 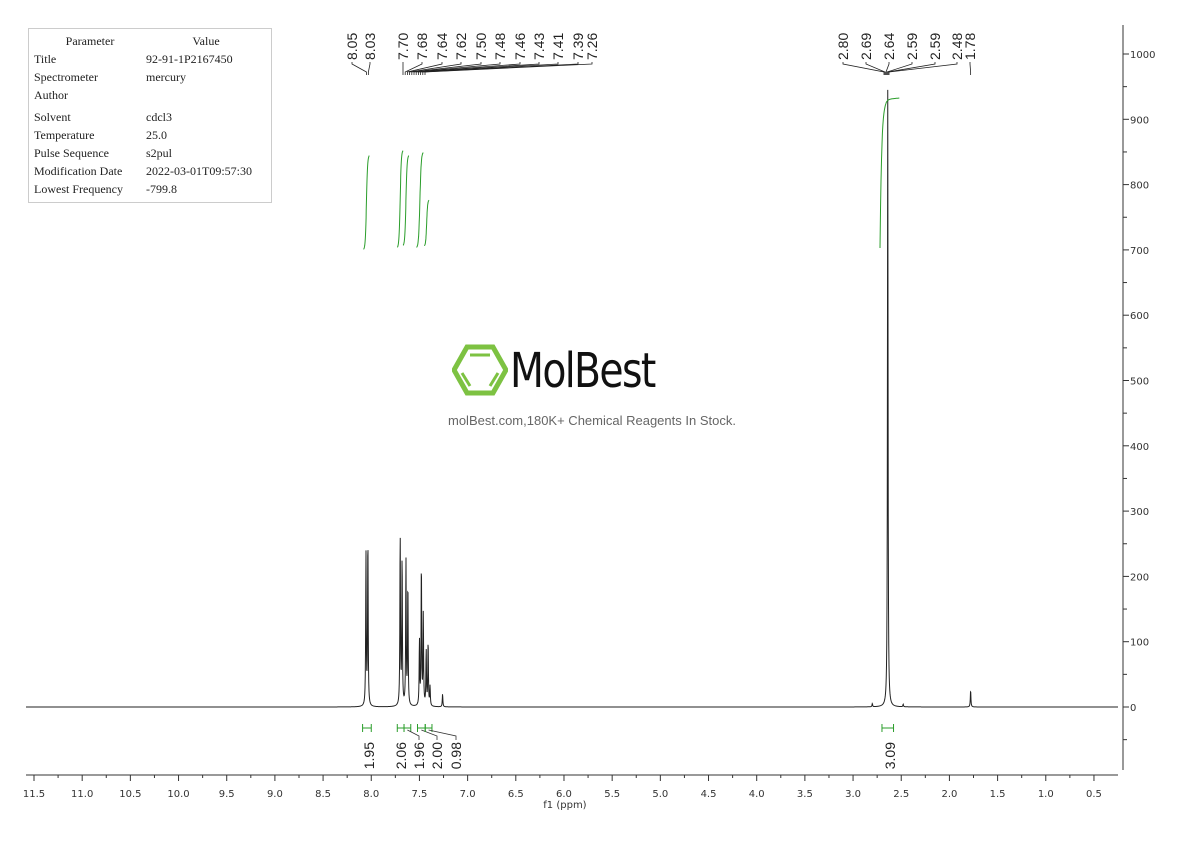 I want to click on peak-label: 7.50, so click(x=481, y=46).